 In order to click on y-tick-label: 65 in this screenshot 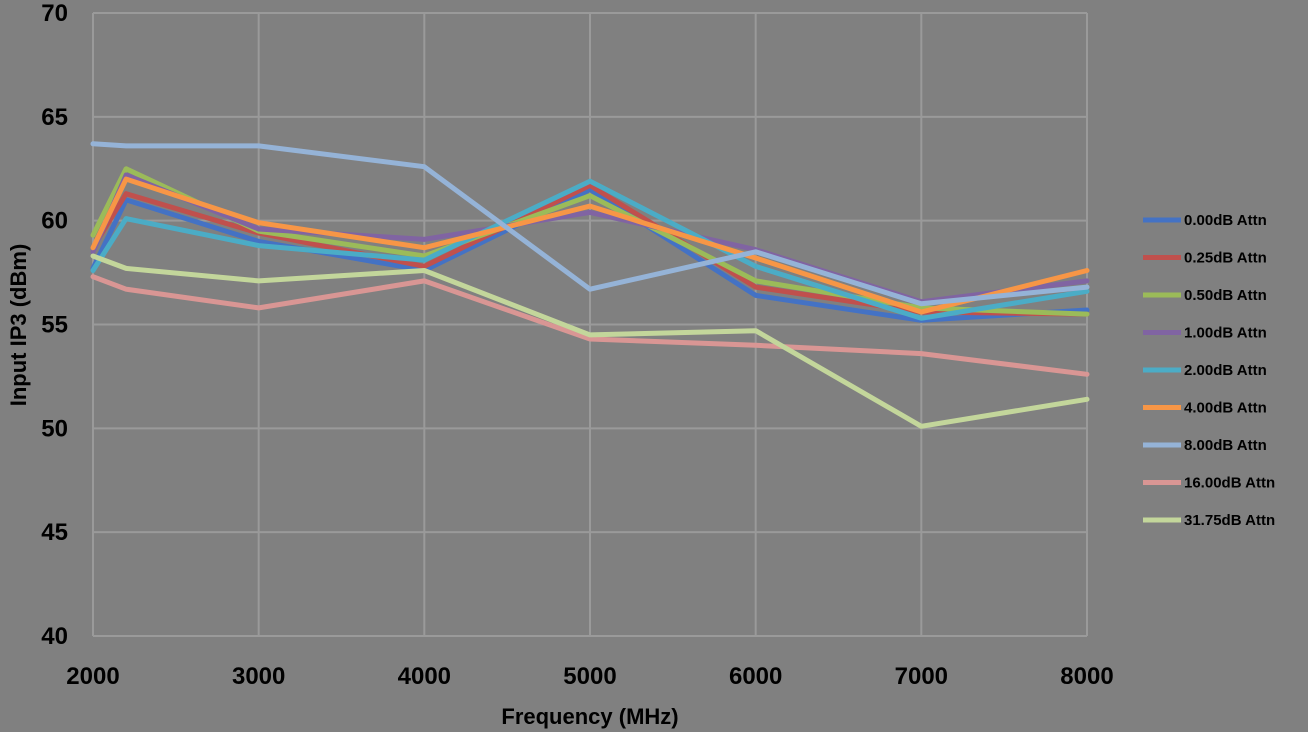, I will do `click(54, 117)`.